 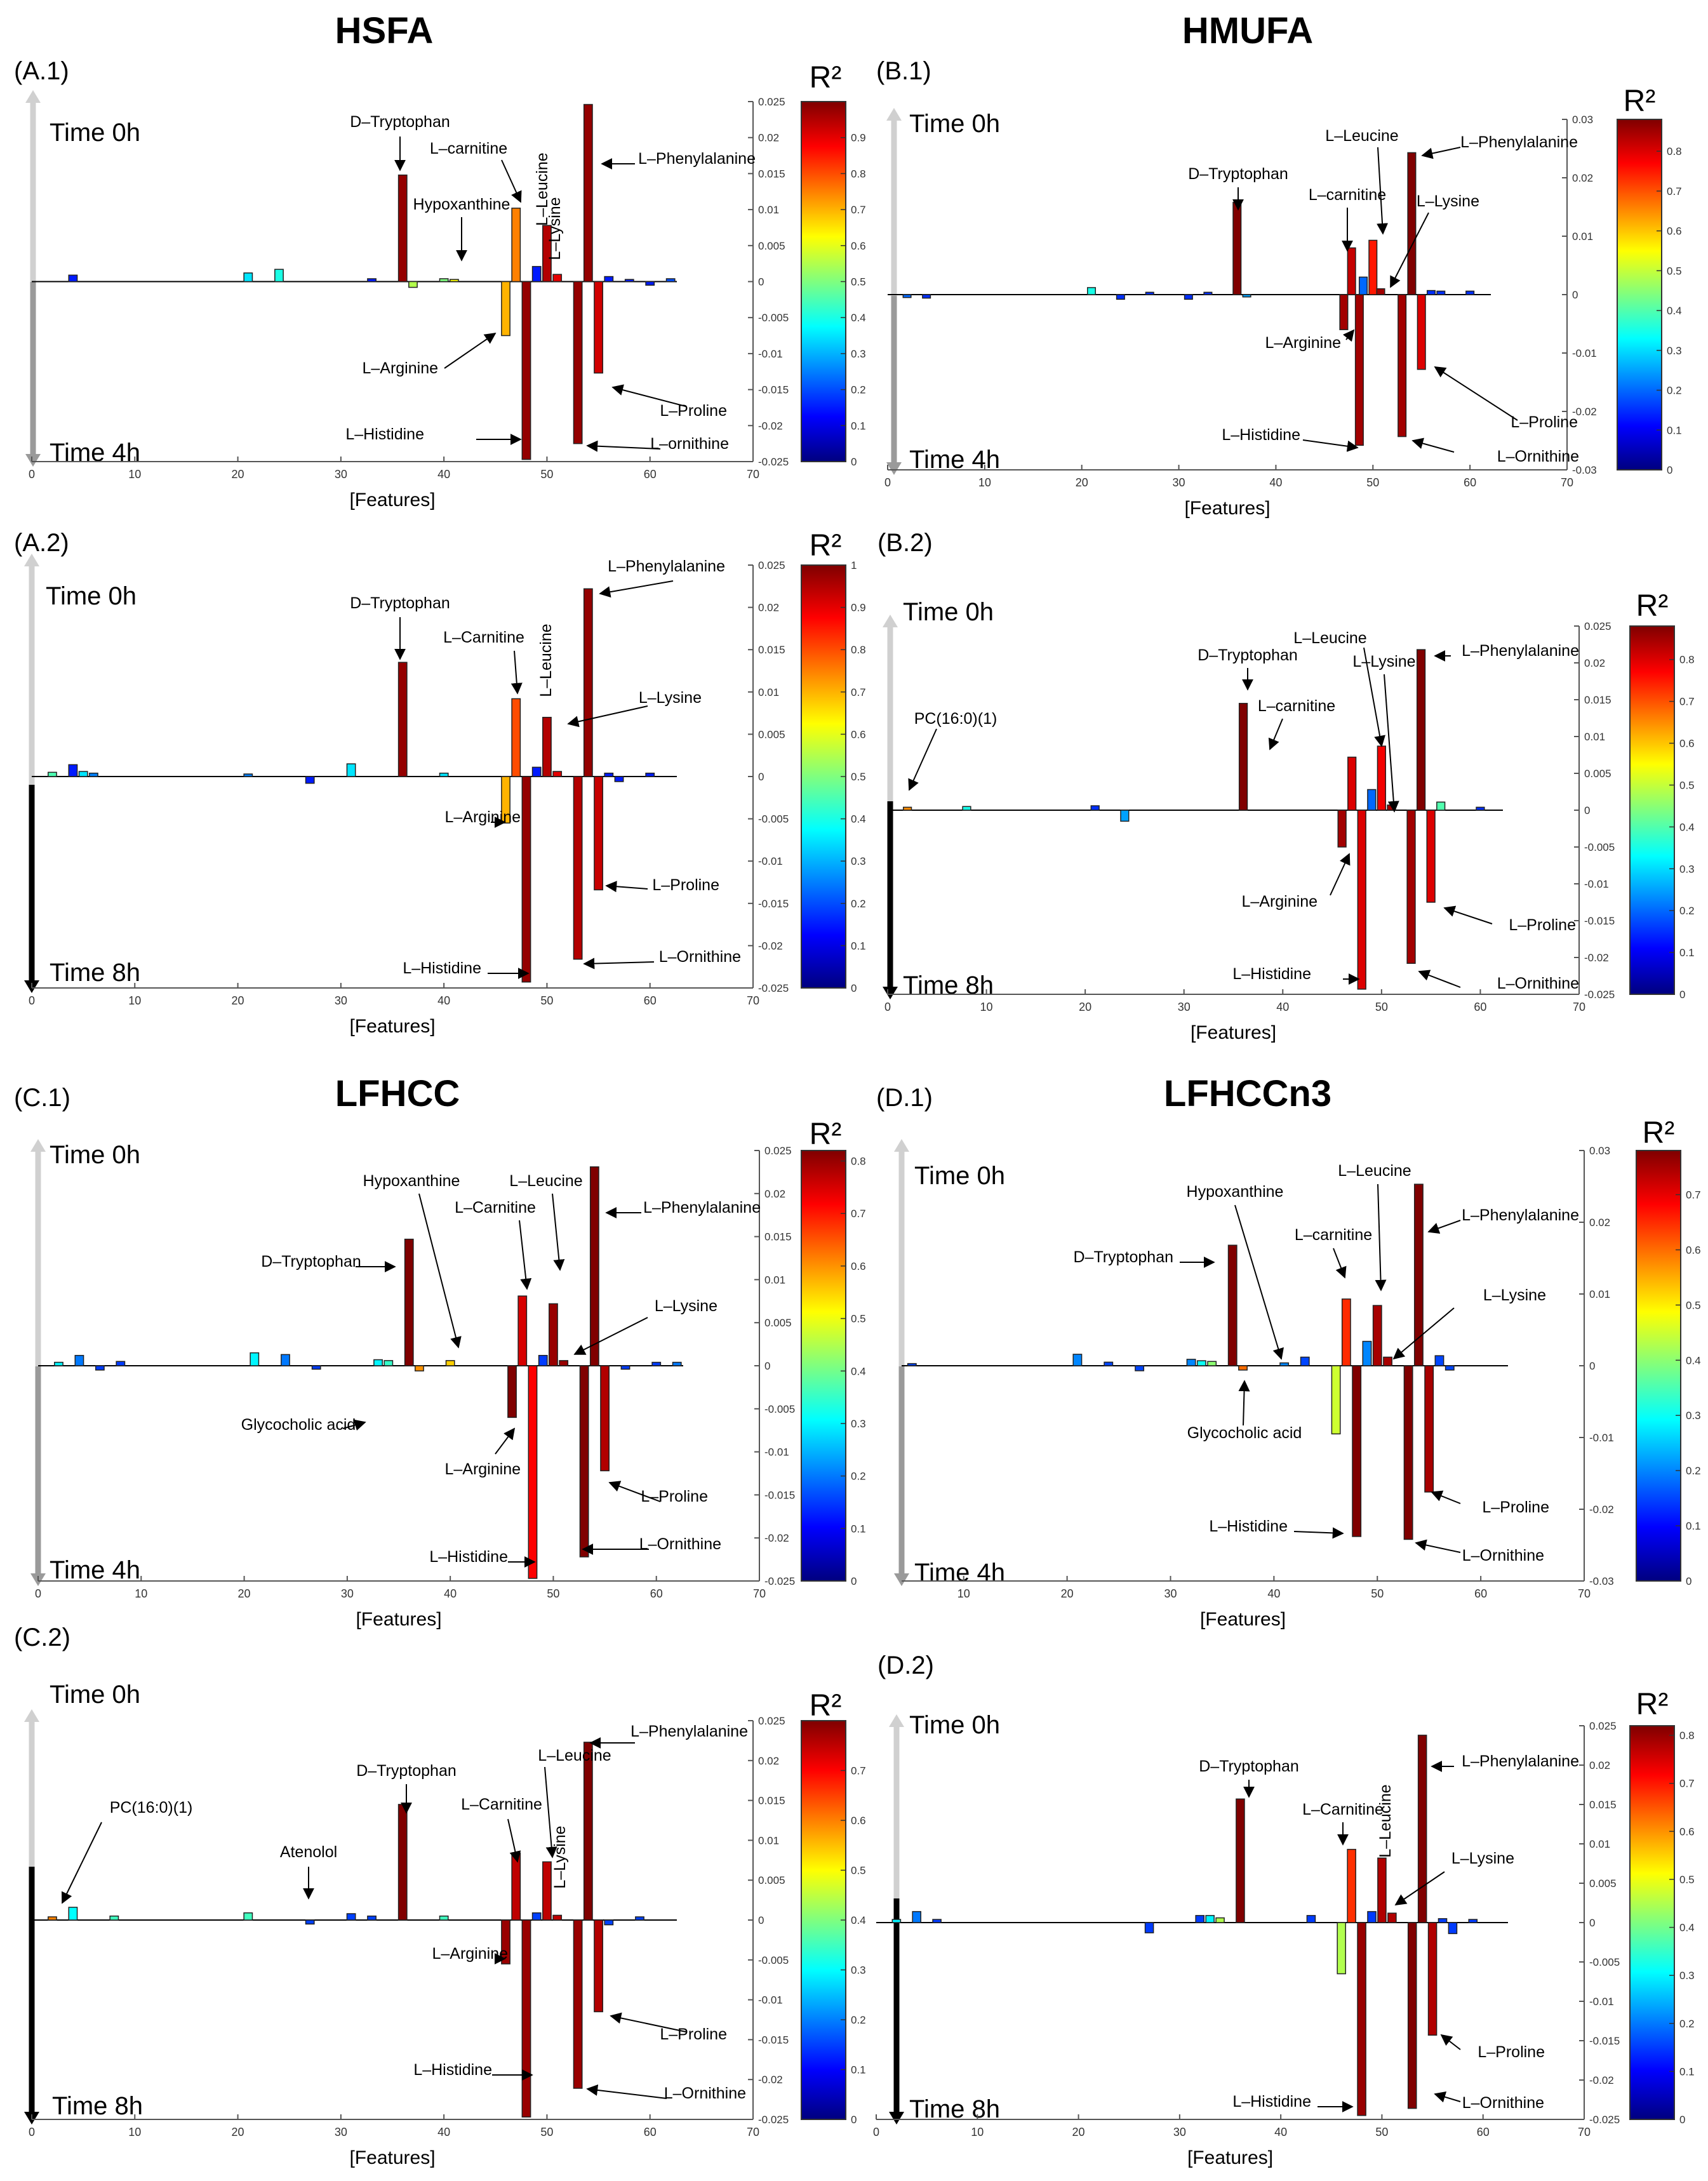 I want to click on annotation-label: L–Phenylalanine, so click(x=689, y=1731).